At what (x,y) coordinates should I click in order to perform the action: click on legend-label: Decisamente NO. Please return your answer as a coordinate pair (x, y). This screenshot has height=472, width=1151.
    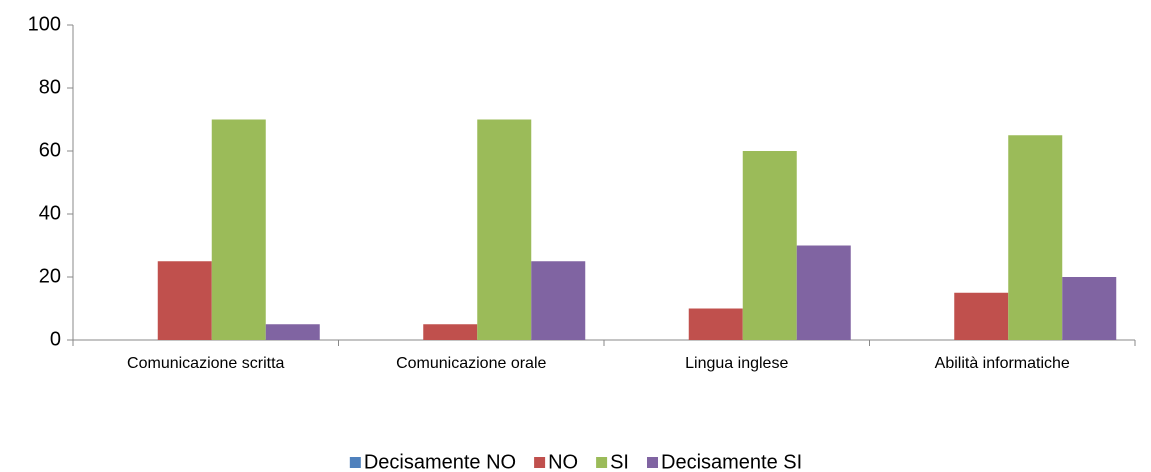
    Looking at the image, I should click on (440, 461).